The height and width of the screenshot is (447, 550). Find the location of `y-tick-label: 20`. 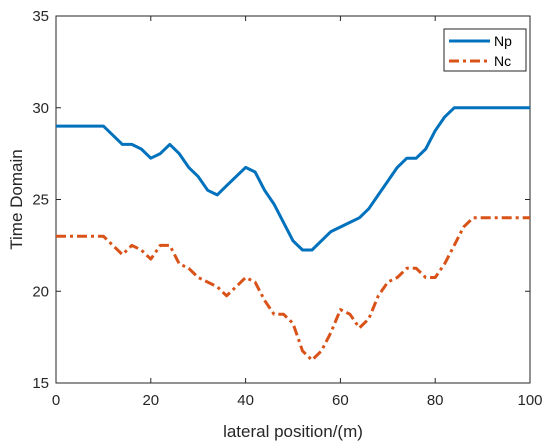

y-tick-label: 20 is located at coordinates (40, 291).